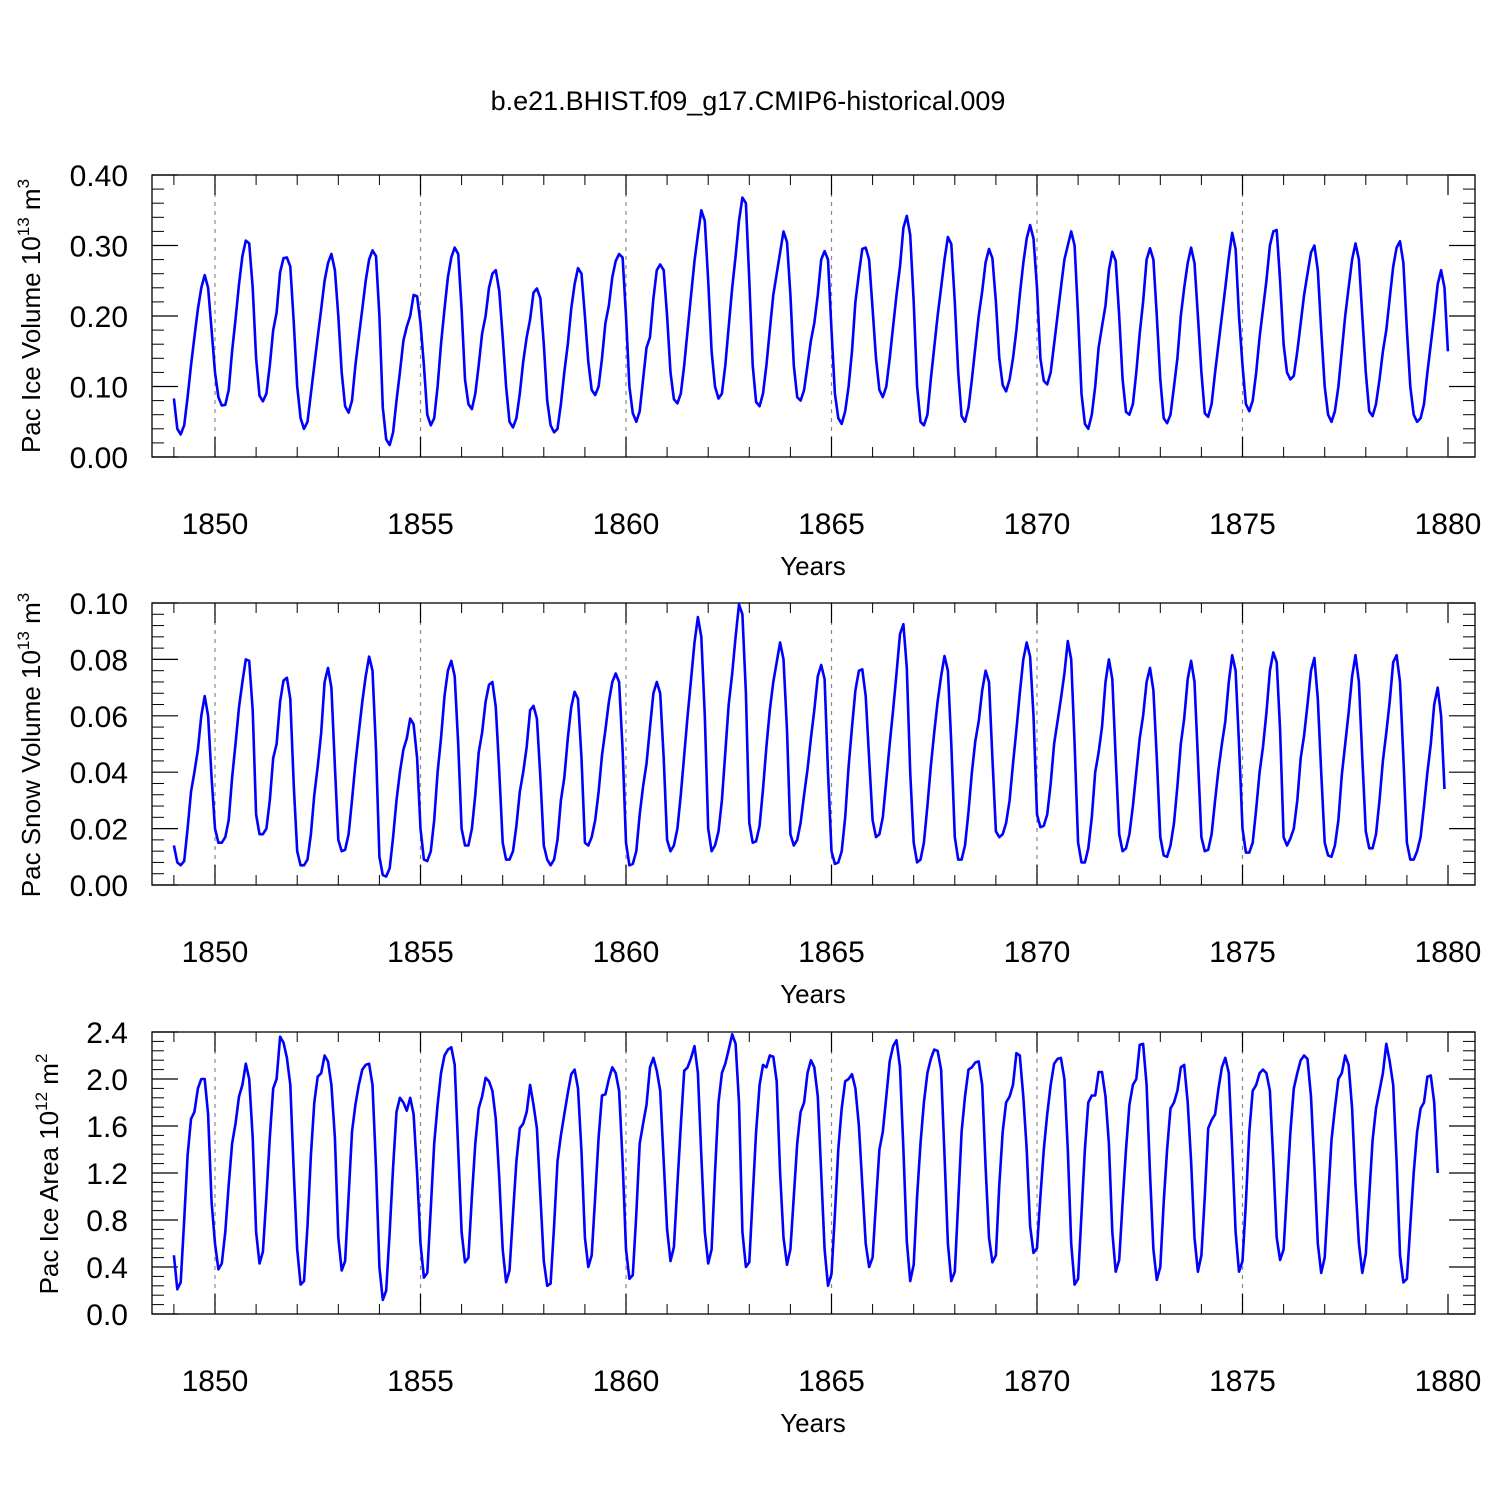 This screenshot has height=1500, width=1500. I want to click on y-axis-label: Pac Ice Volume 1013 m3, so click(30, 316).